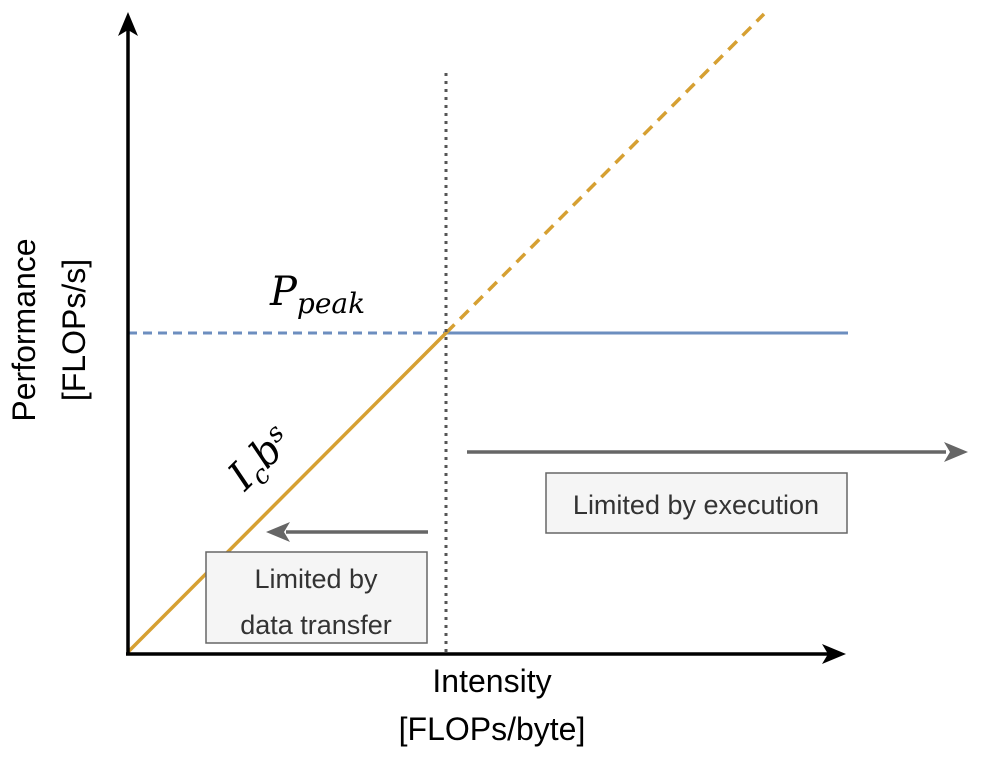 The width and height of the screenshot is (982, 764). I want to click on execution-box-label: Limited by execution, so click(696, 505).